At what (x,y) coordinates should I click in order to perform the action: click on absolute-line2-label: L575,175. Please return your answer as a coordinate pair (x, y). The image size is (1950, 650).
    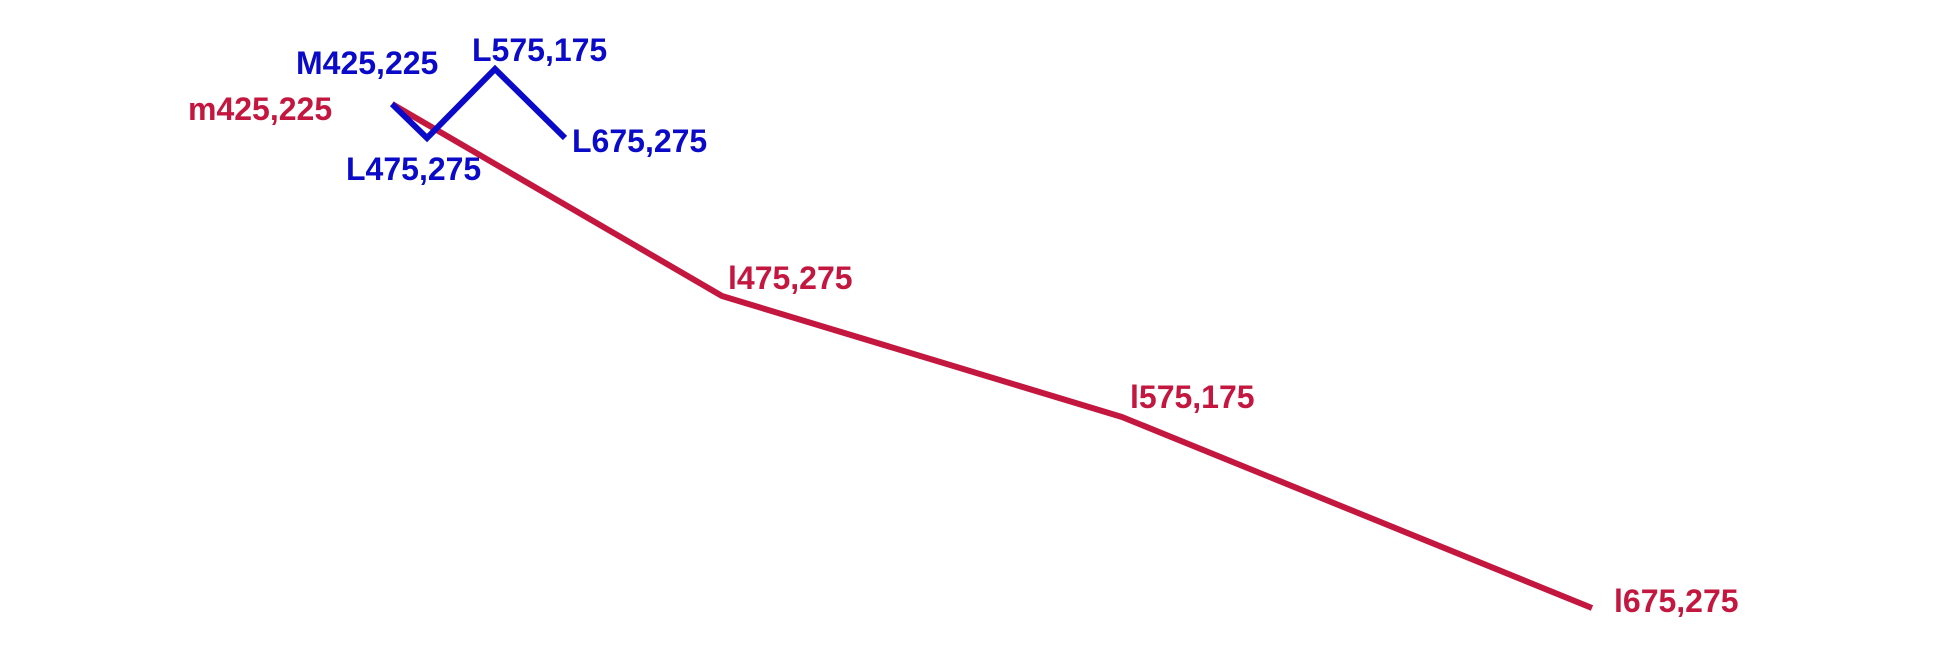
    Looking at the image, I should click on (539, 50).